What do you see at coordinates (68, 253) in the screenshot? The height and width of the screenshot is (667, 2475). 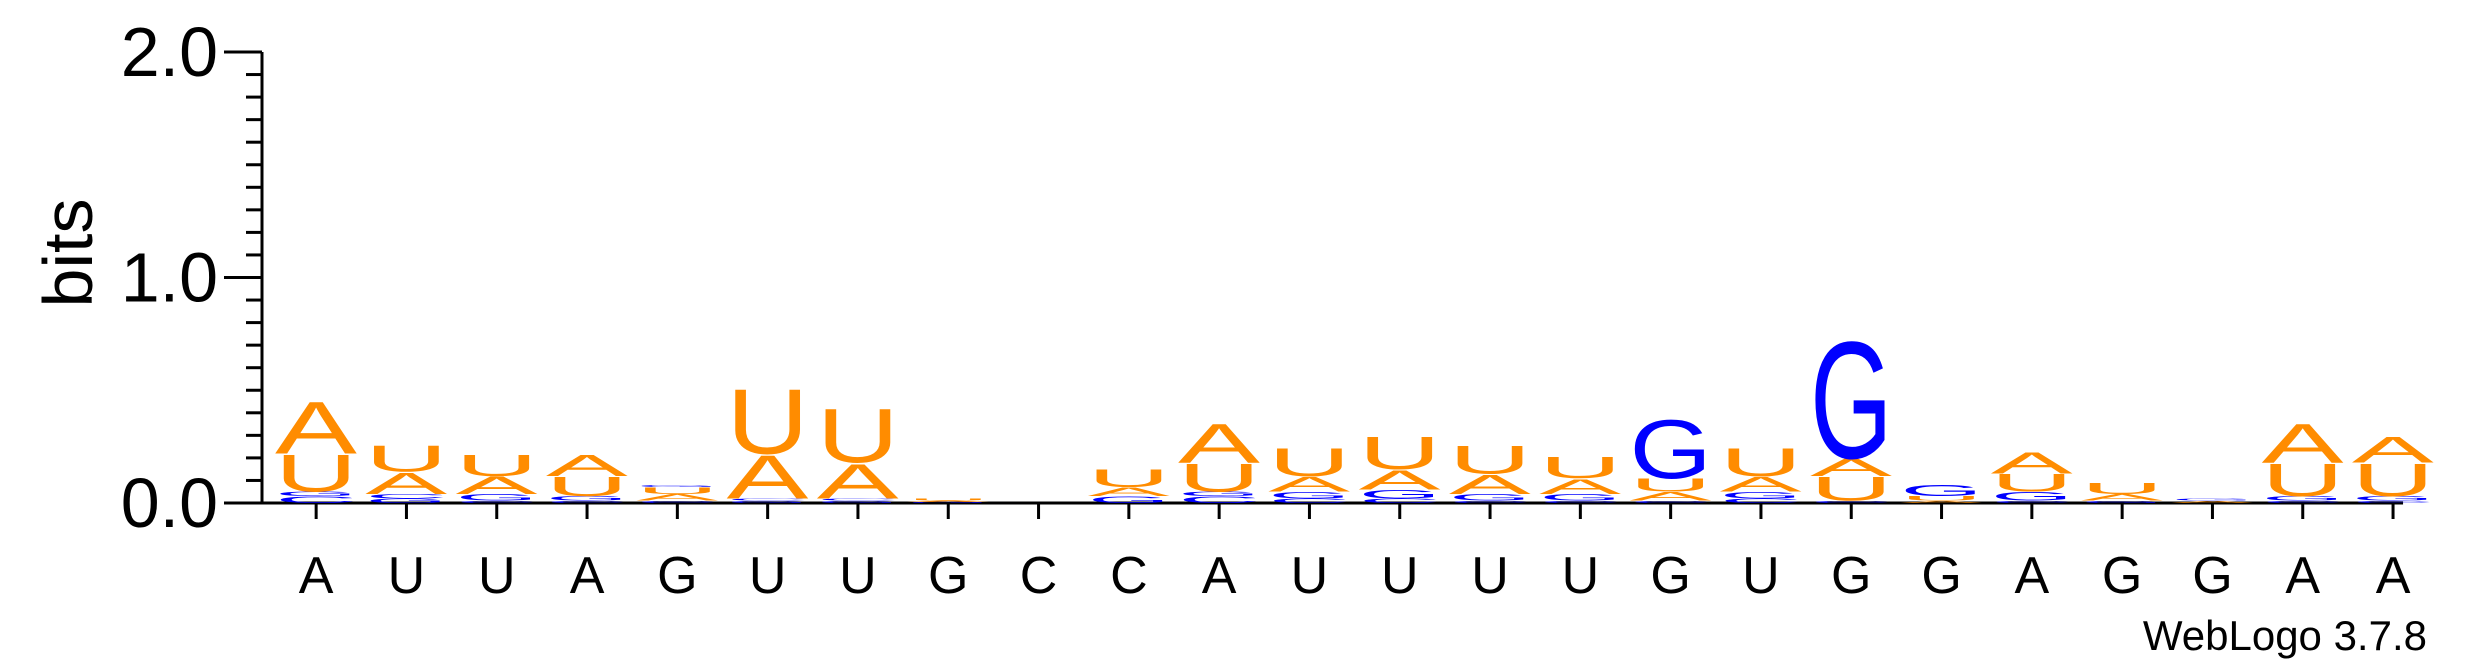 I see `y-axis-label: bits` at bounding box center [68, 253].